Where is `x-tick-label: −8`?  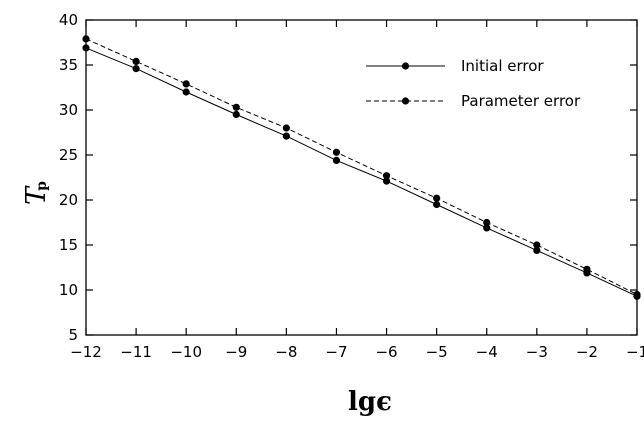 x-tick-label: −8 is located at coordinates (286, 352).